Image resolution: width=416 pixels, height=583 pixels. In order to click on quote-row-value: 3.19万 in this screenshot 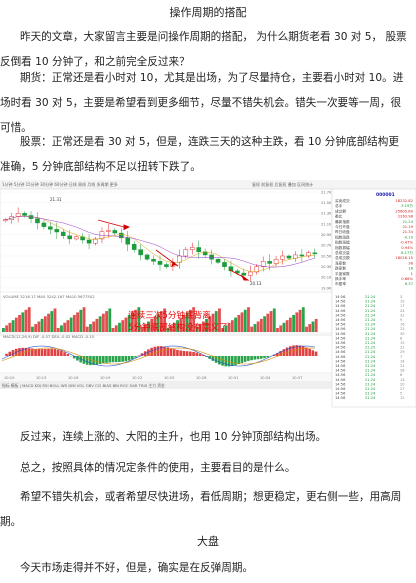, I will do `click(407, 206)`.